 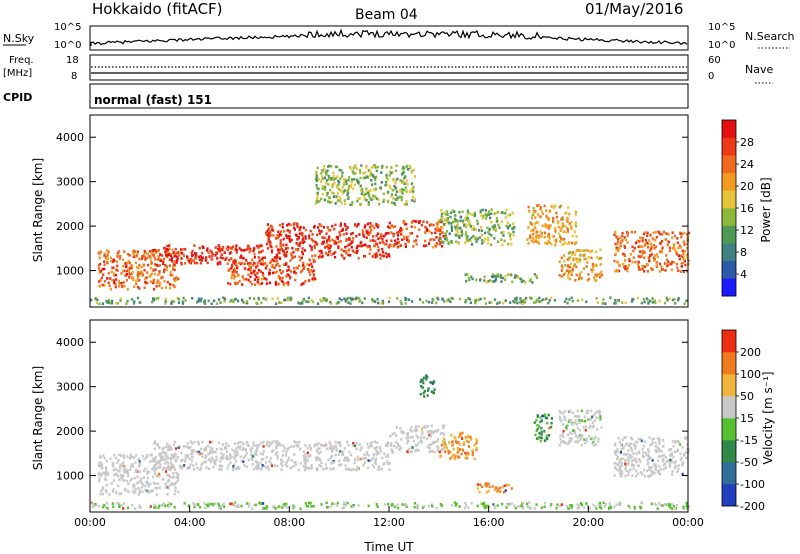 What do you see at coordinates (70, 476) in the screenshot?
I see `y-tick-label: 1000` at bounding box center [70, 476].